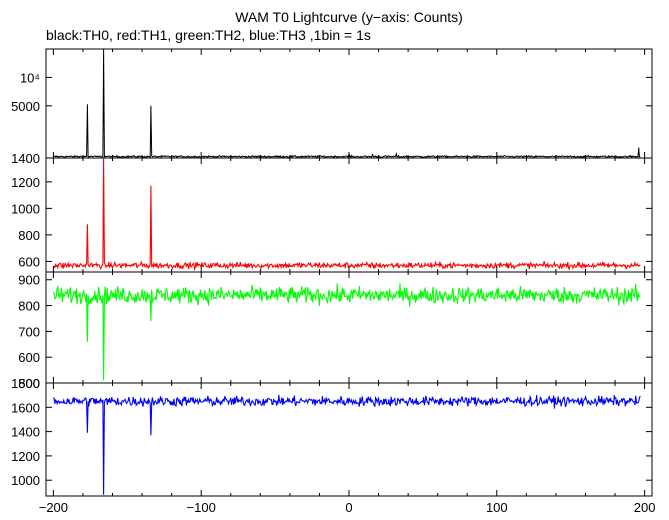 The height and width of the screenshot is (520, 669). I want to click on y-tick-label: 5000, so click(25, 106).